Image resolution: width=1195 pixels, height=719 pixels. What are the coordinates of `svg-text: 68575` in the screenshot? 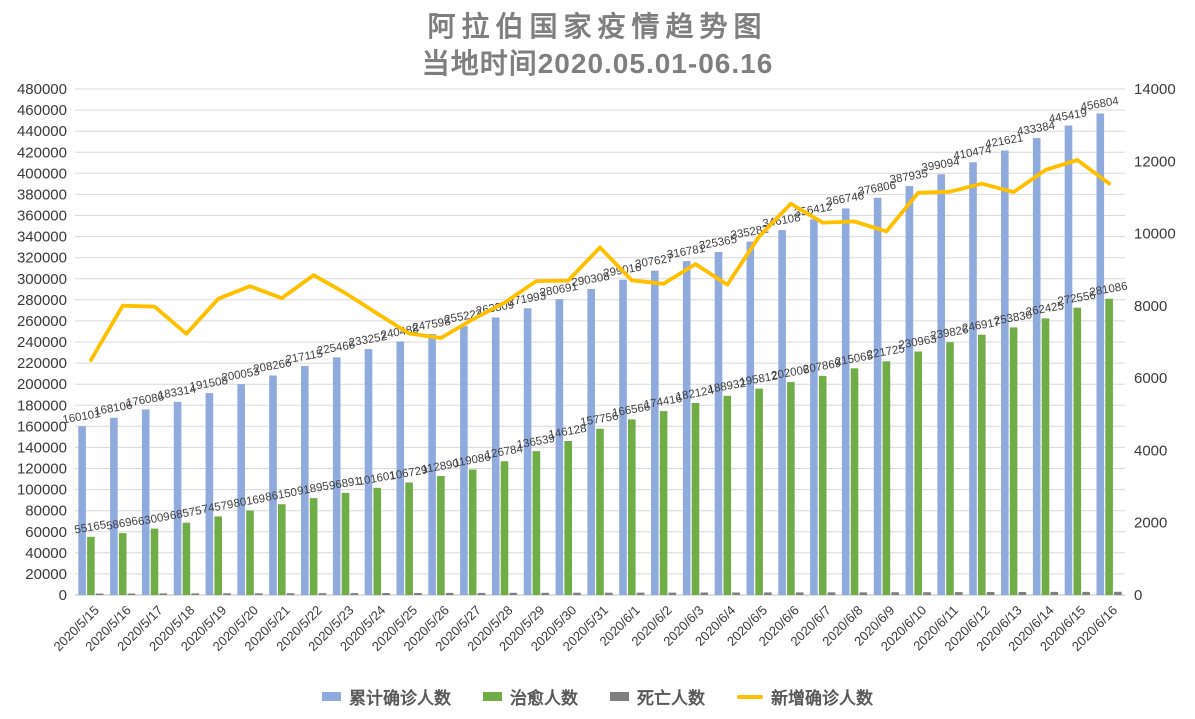 It's located at (186, 513).